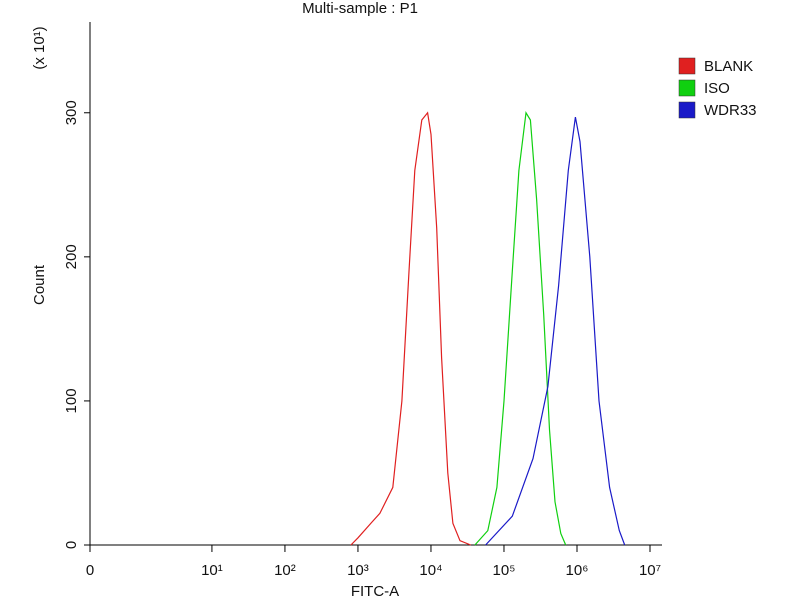  Describe the element at coordinates (504, 570) in the screenshot. I see `x-tick-label: 10⁵` at that location.